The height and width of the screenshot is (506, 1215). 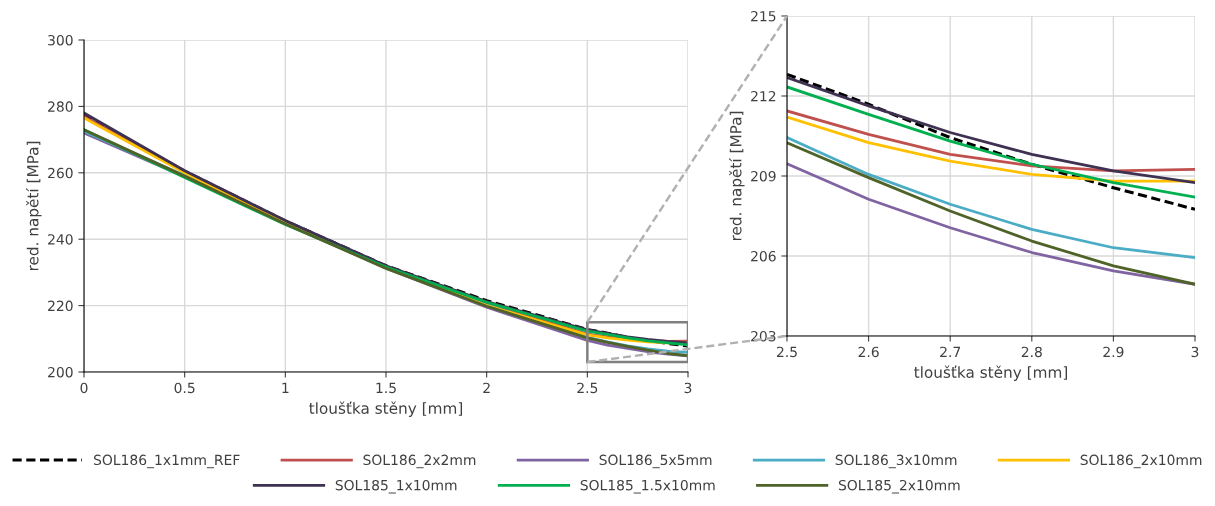 I want to click on legend-label: SOL186_2x10mm, so click(x=1141, y=461).